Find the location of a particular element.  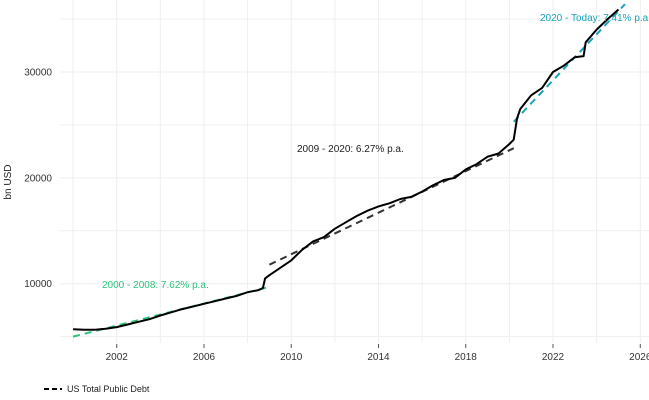

x-tick-label: 2014 is located at coordinates (378, 357).